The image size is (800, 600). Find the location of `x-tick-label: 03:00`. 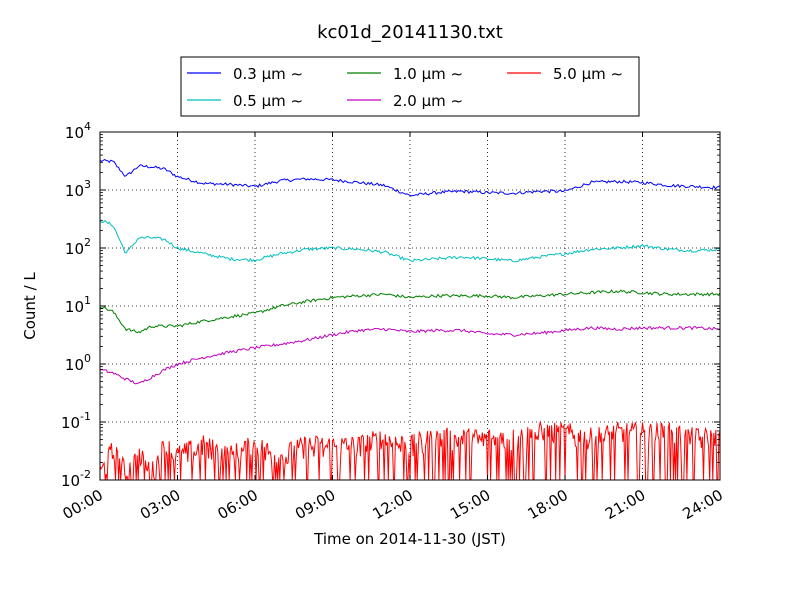

x-tick-label: 03:00 is located at coordinates (160, 504).